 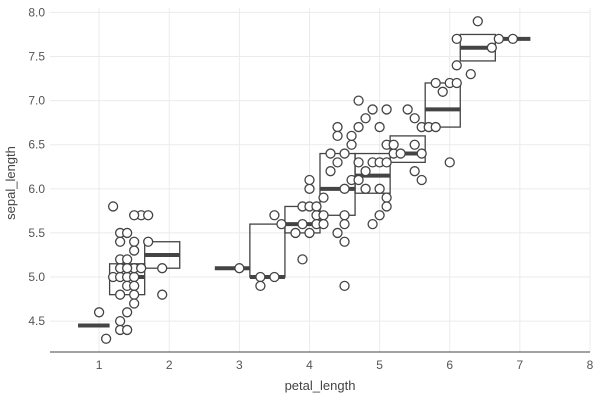 I want to click on y-tick-label: 4.5, so click(x=36, y=321).